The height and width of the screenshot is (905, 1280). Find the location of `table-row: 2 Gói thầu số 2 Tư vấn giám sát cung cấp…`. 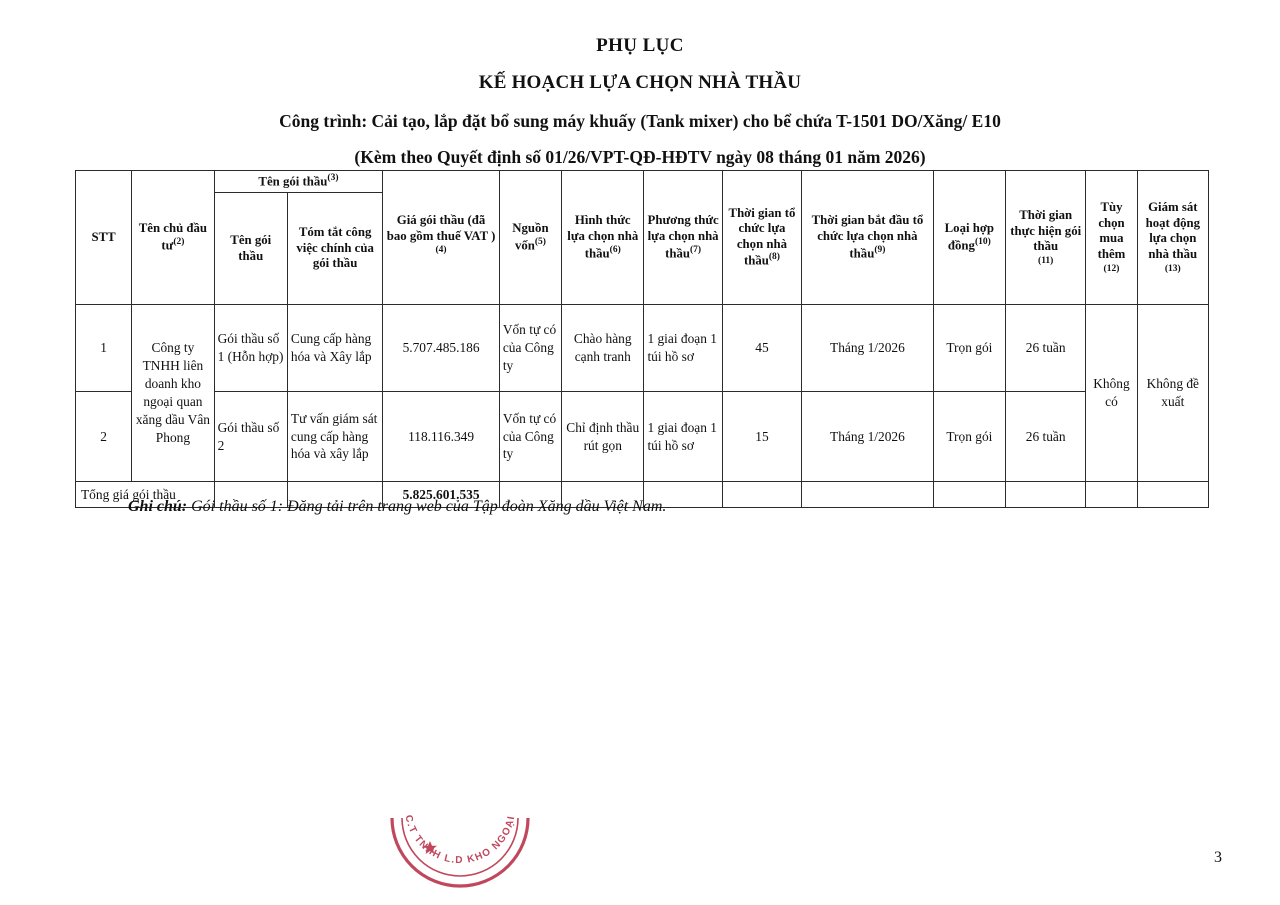

table-row: 2 Gói thầu số 2 Tư vấn giám sát cung cấp… is located at coordinates (641, 436).